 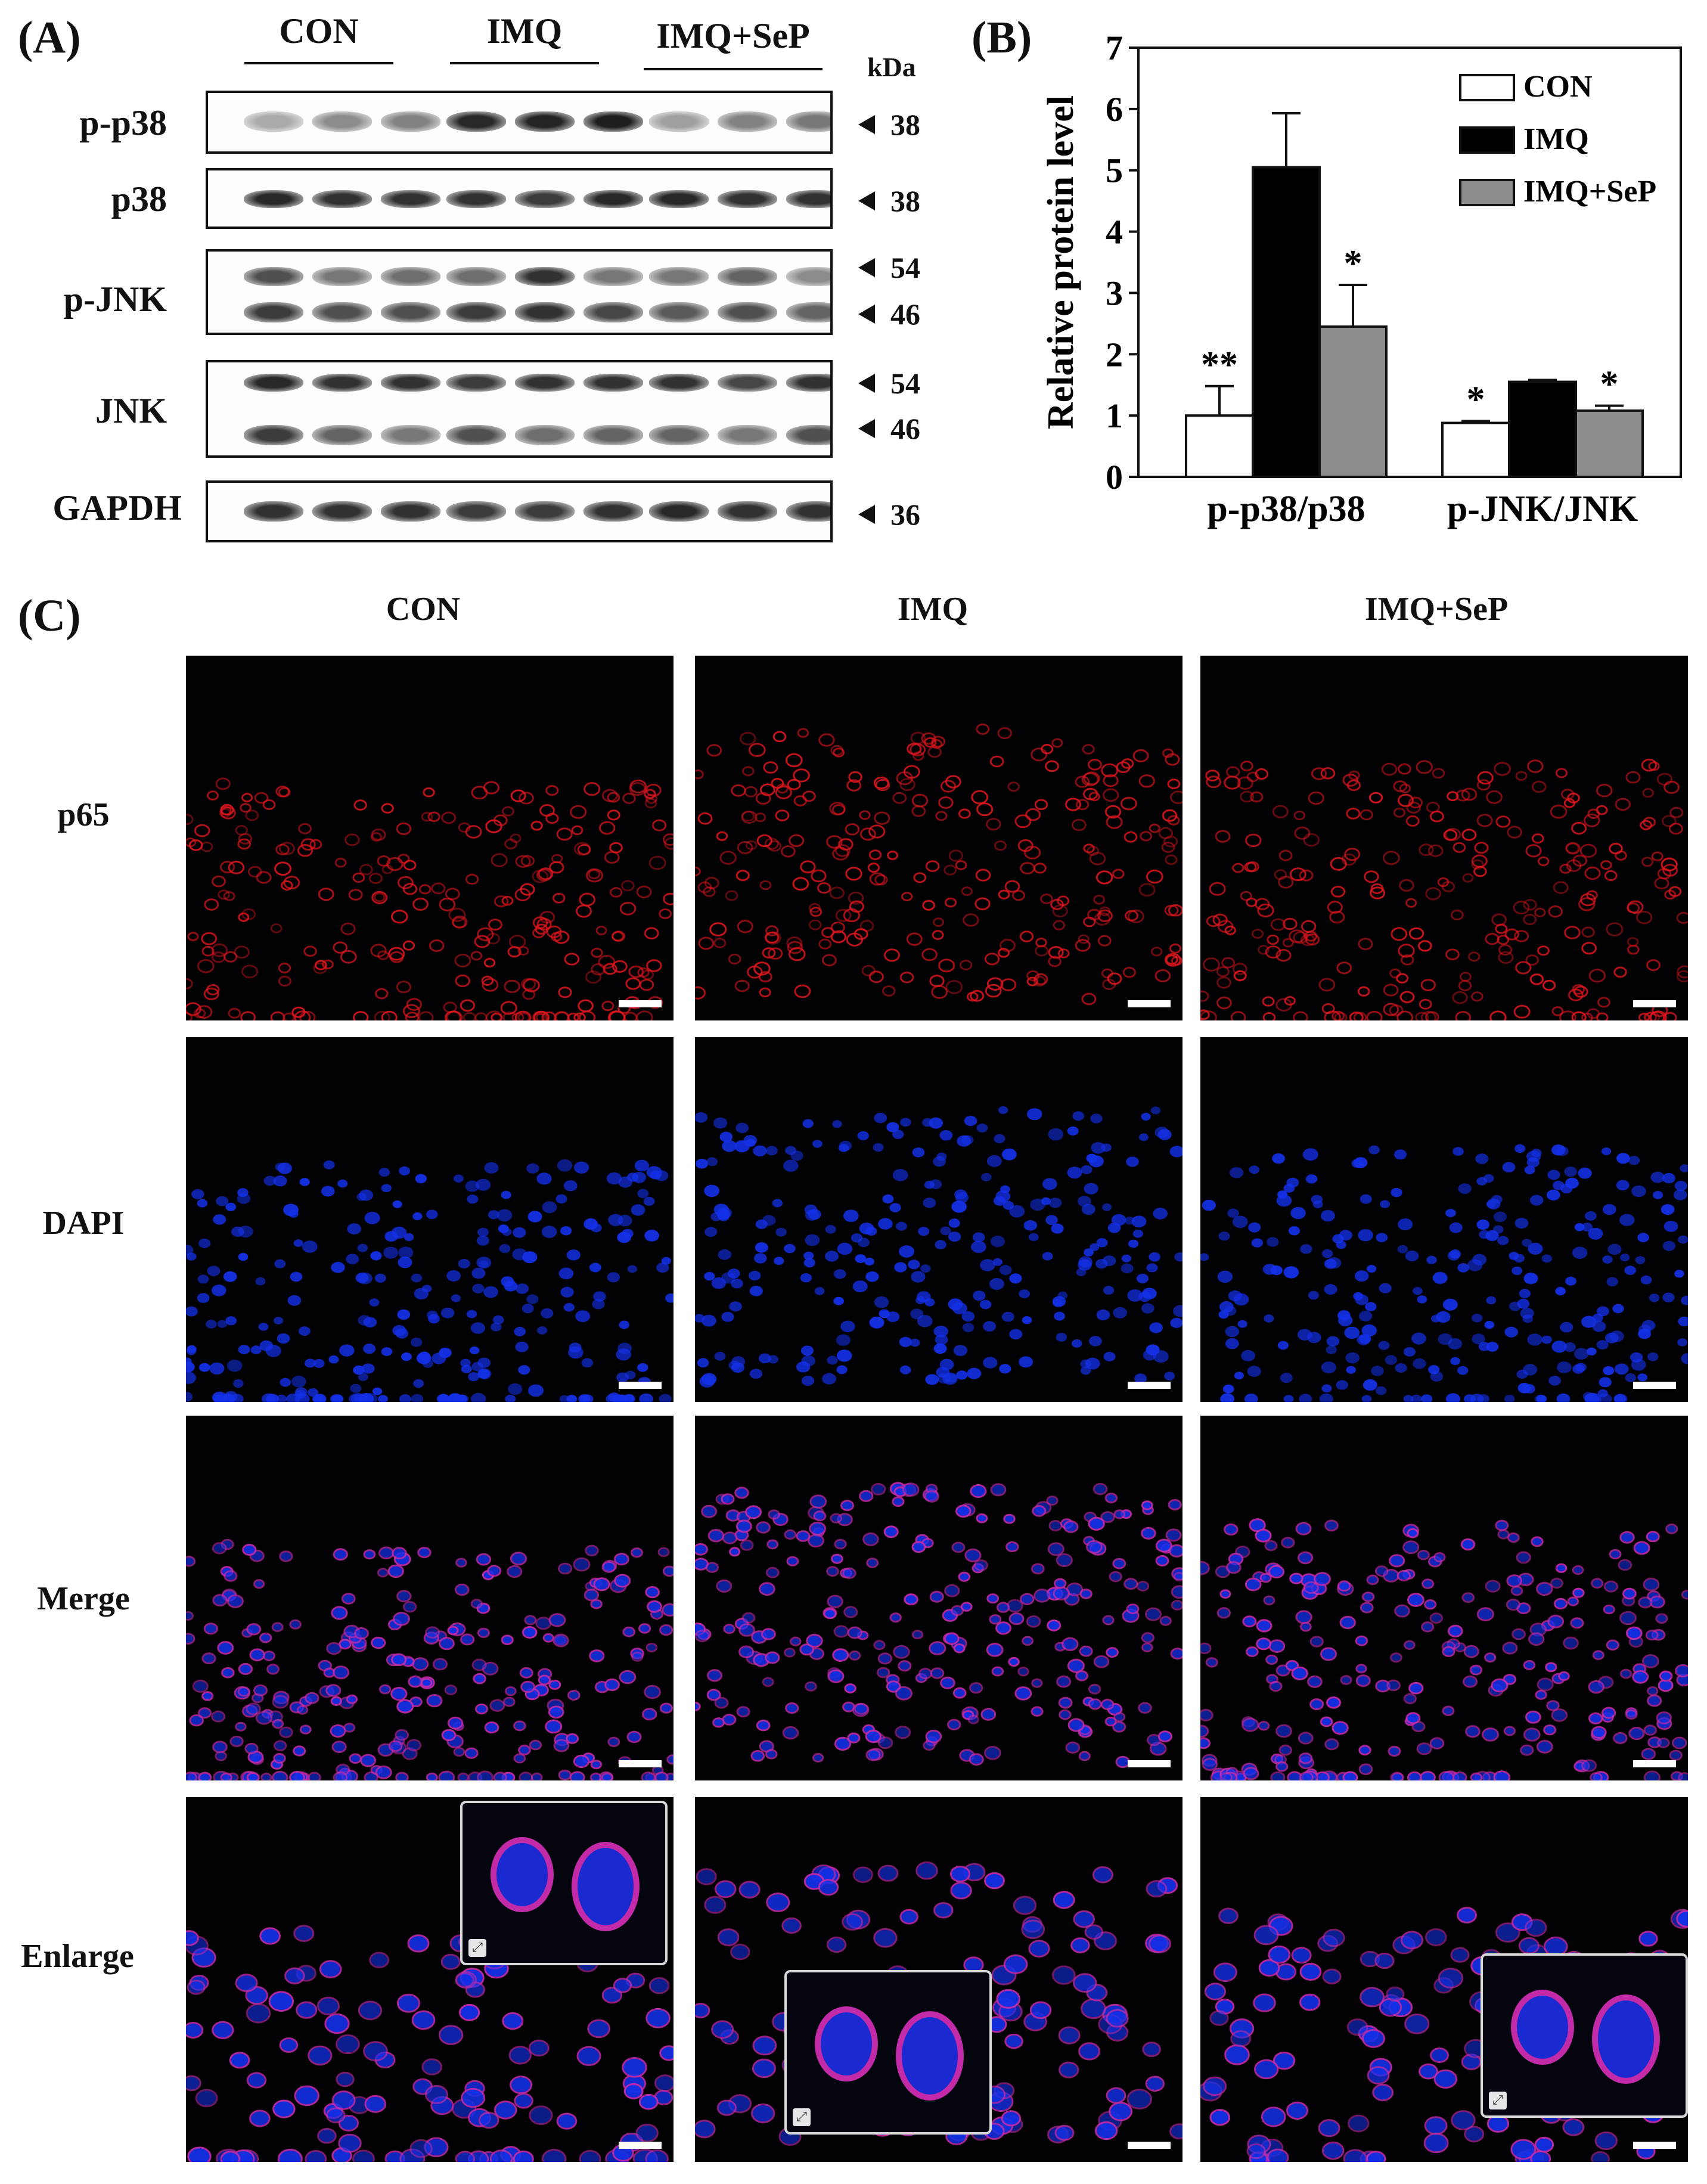 I want to click on micro-col-con: CON, so click(x=424, y=609).